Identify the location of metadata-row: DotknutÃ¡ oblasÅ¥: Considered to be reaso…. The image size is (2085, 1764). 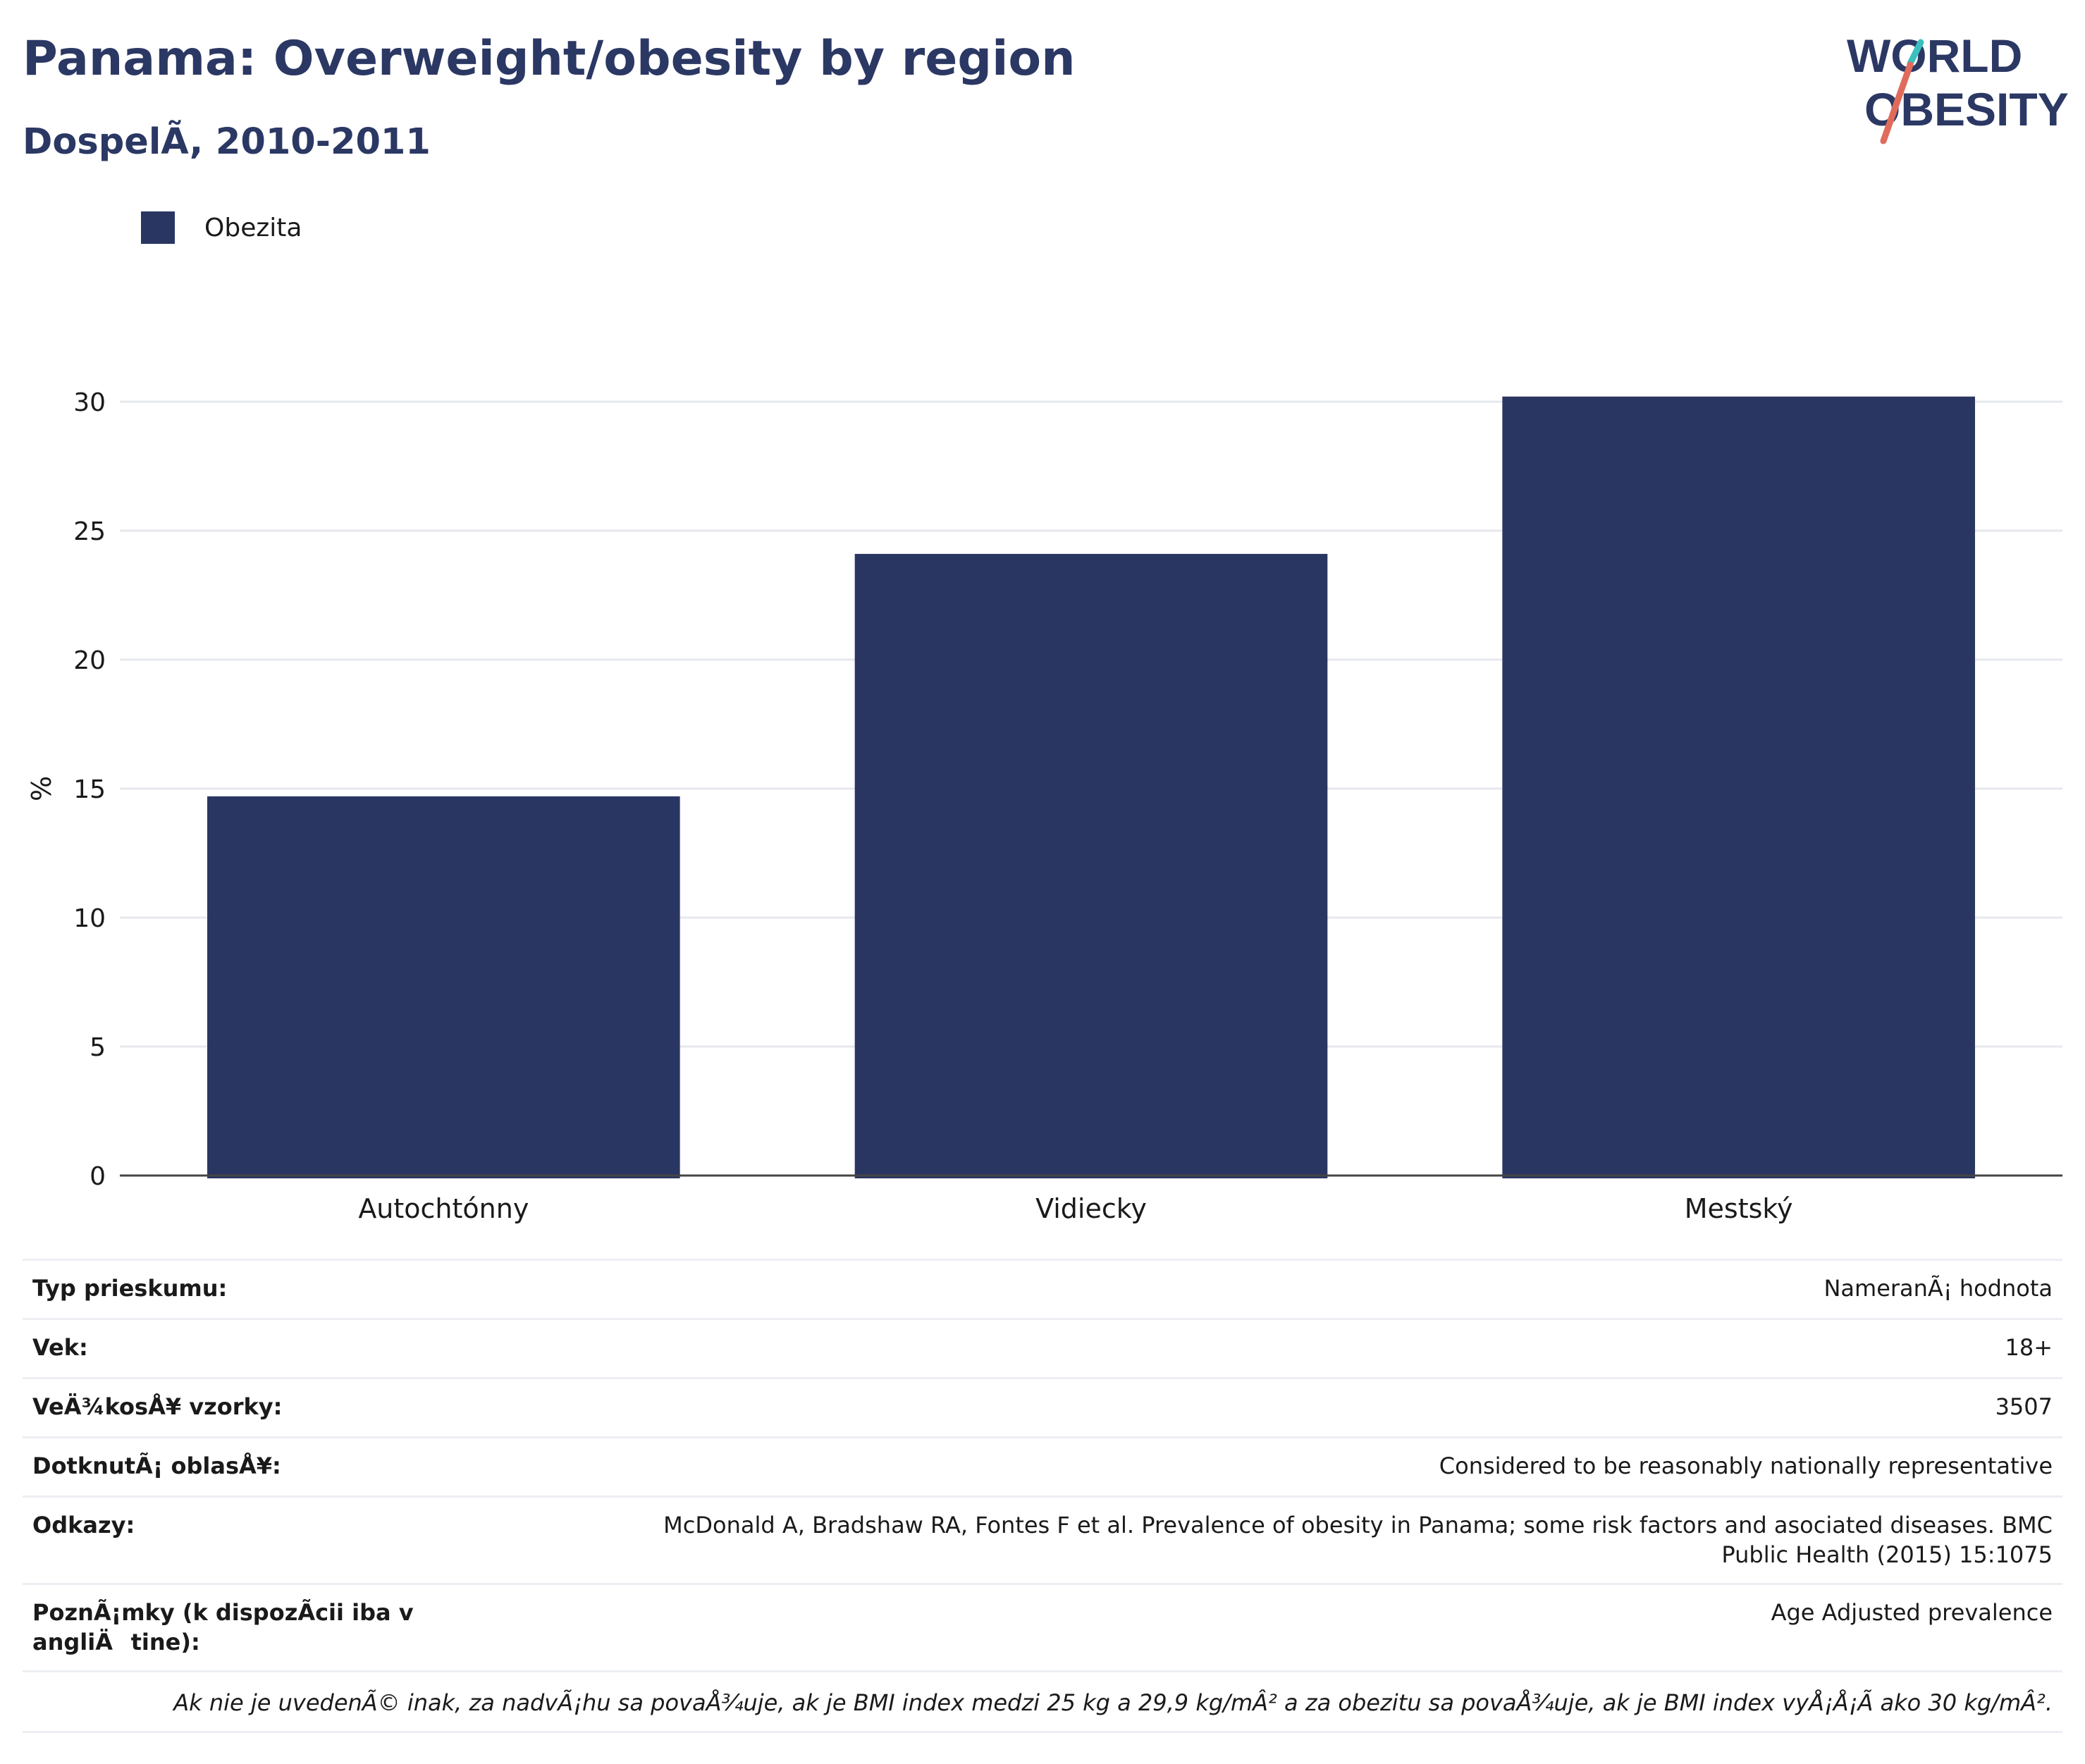
(1042, 1465).